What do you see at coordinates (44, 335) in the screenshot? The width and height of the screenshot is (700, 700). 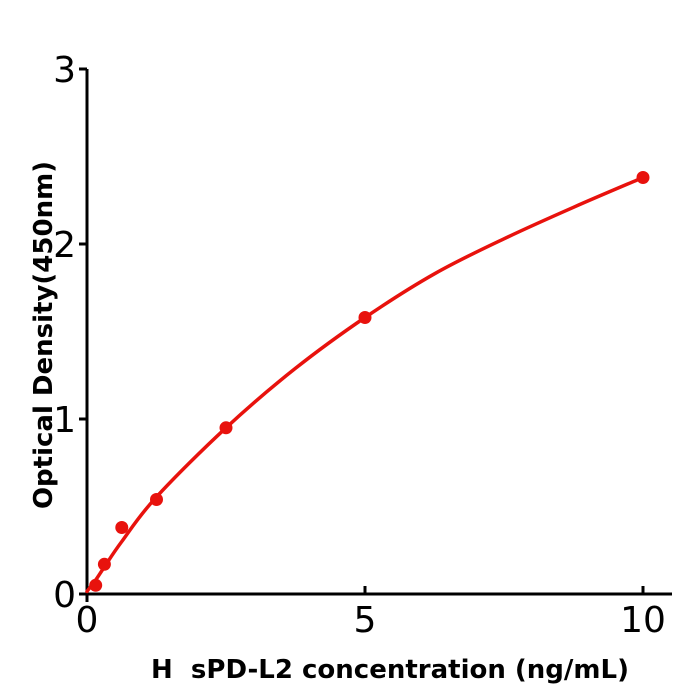 I see `y-axis-title: Optical Density(450nm)` at bounding box center [44, 335].